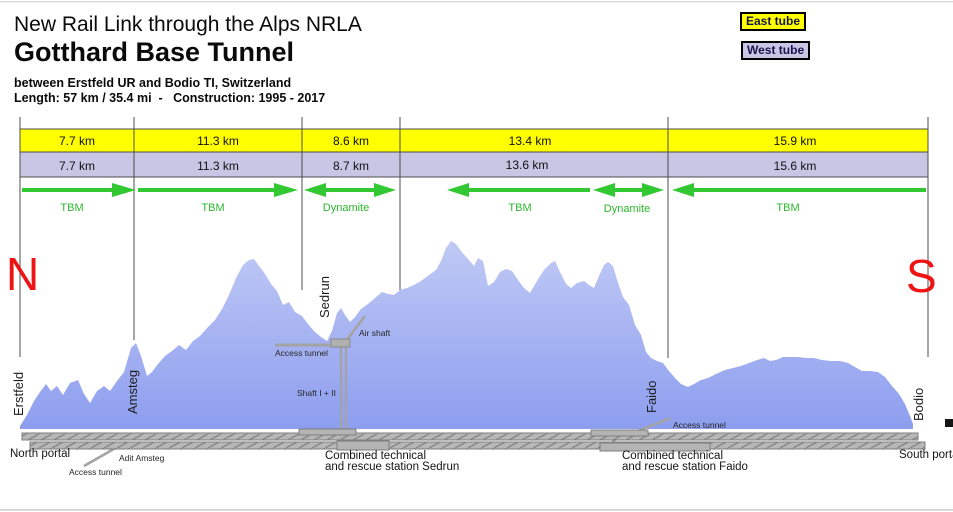 This screenshot has height=512, width=953. I want to click on west-segment-length-1: 7.7 km, so click(77, 166).